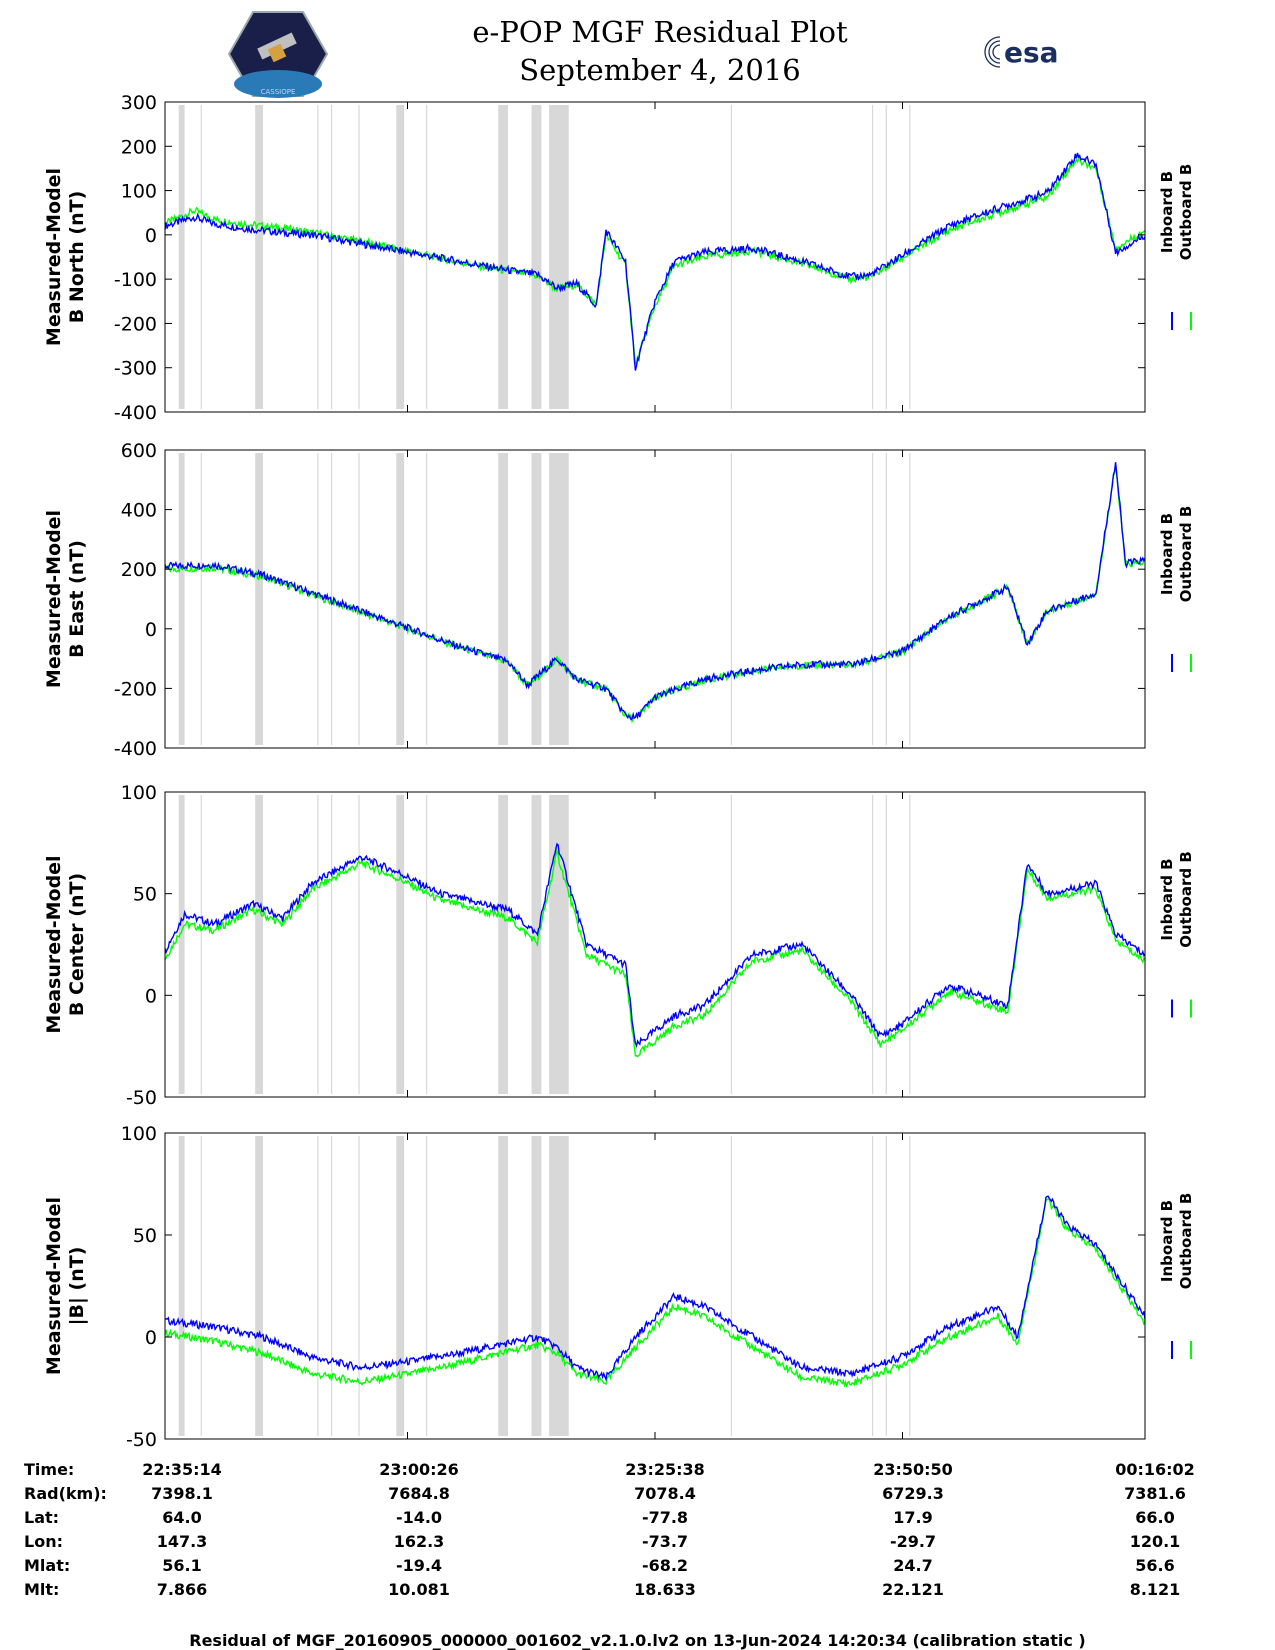 This screenshot has height=1650, width=1275. Describe the element at coordinates (77, 944) in the screenshot. I see `y-axis-label-line: B Center (nT)` at that location.